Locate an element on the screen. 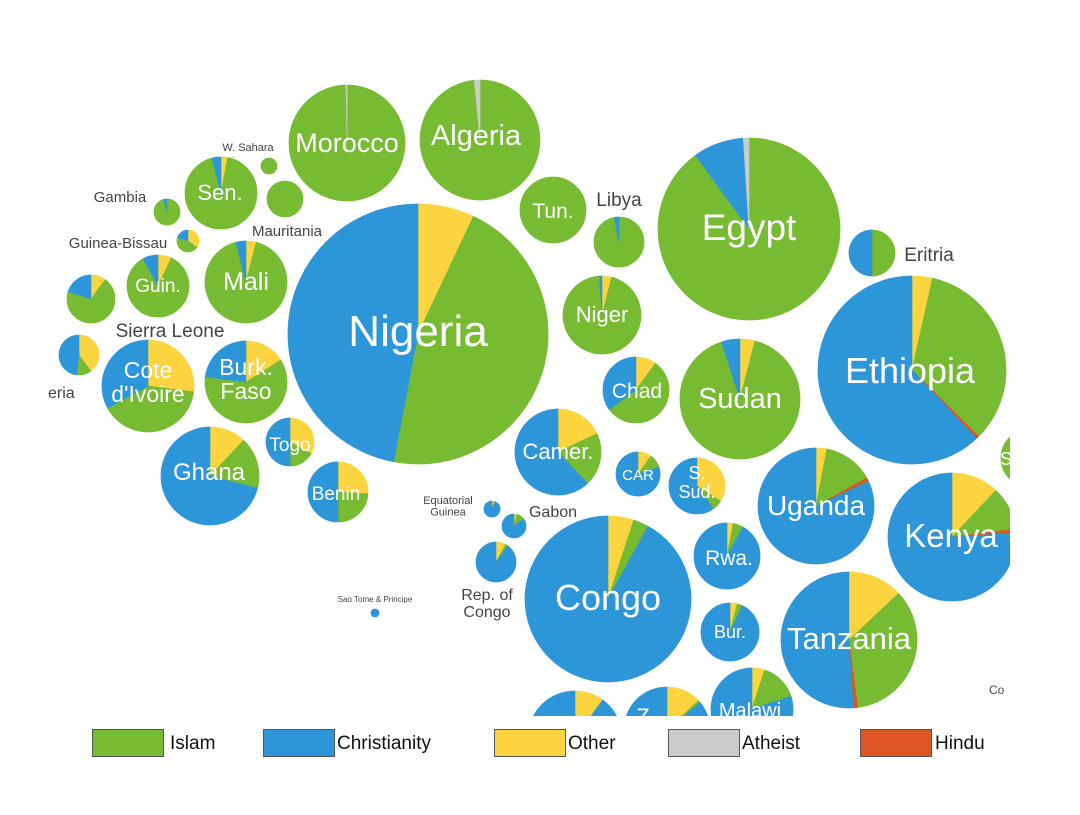  country-label-malawi: Malawi is located at coordinates (750, 711).